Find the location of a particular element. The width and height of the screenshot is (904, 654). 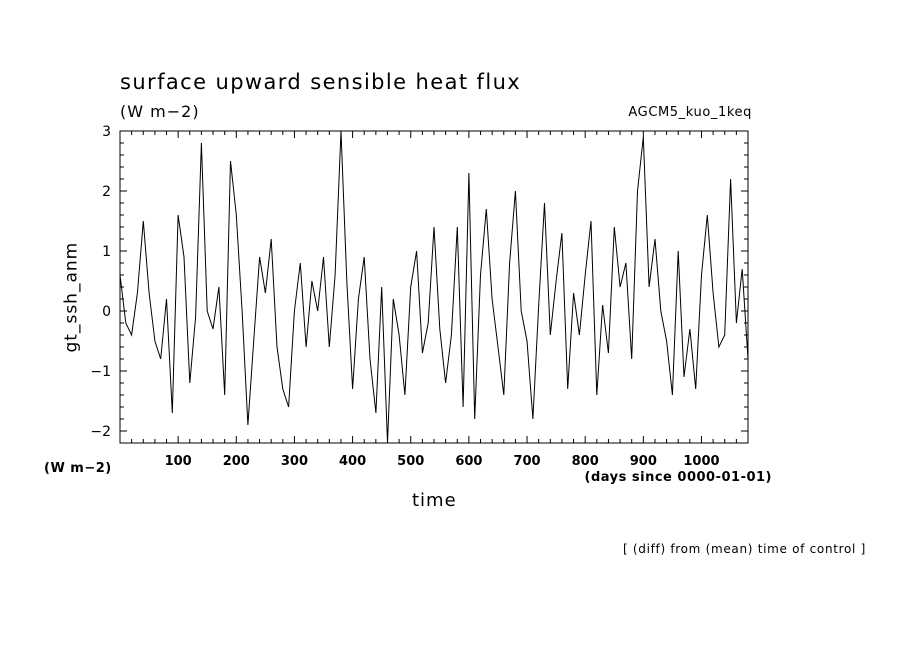

experiment-label: AGCM5_kuo_1keq is located at coordinates (690, 112).